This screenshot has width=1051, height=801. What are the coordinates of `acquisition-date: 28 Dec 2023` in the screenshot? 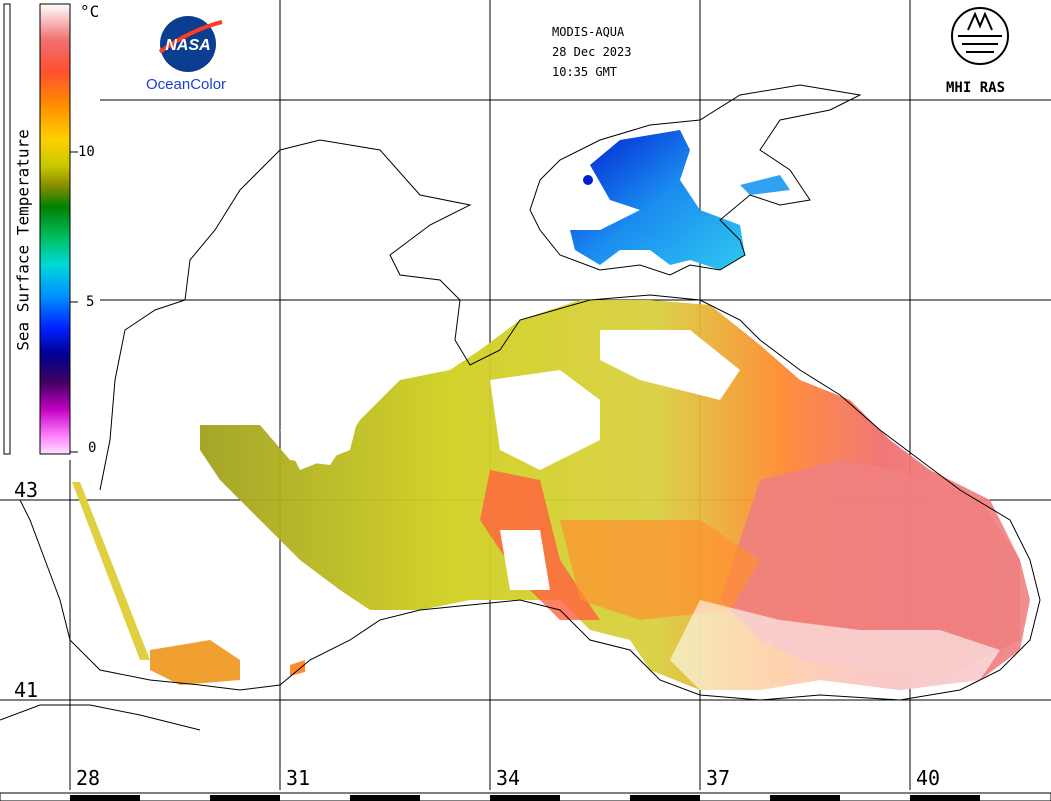 It's located at (592, 52).